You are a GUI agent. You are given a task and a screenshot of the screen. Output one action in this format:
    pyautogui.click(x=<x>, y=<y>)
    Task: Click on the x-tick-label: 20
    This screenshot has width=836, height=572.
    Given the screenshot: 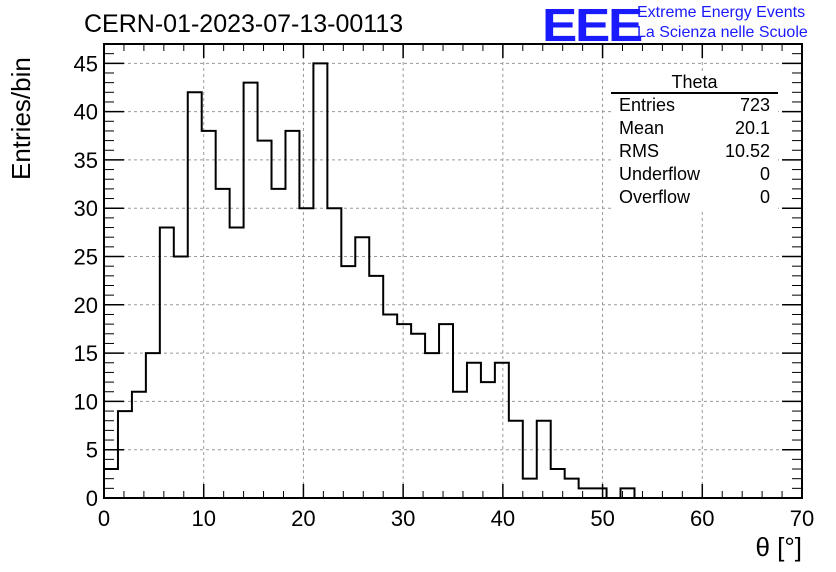 What is the action you would take?
    pyautogui.click(x=303, y=518)
    